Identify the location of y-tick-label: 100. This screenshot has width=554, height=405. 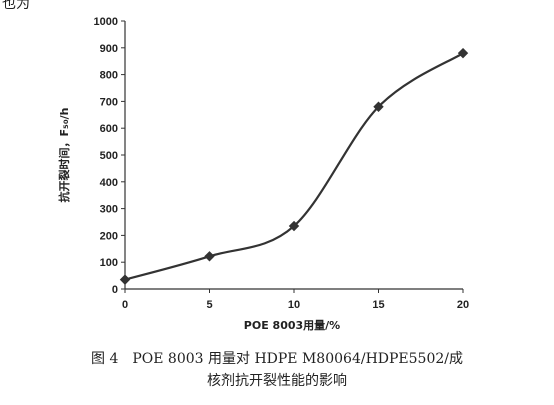
(109, 263).